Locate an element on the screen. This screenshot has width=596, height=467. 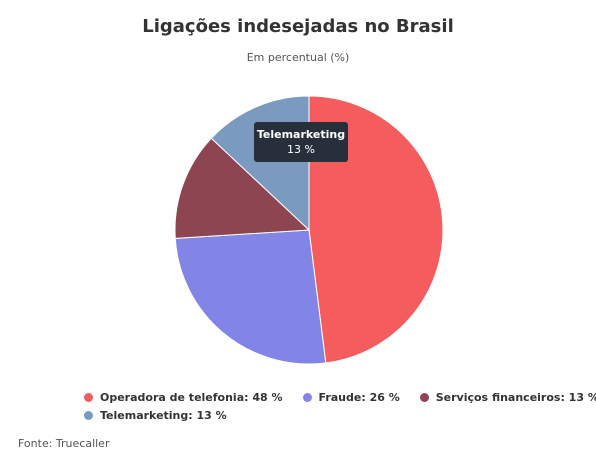
chart-tooltip: Telemarketing 13 % is located at coordinates (301, 142).